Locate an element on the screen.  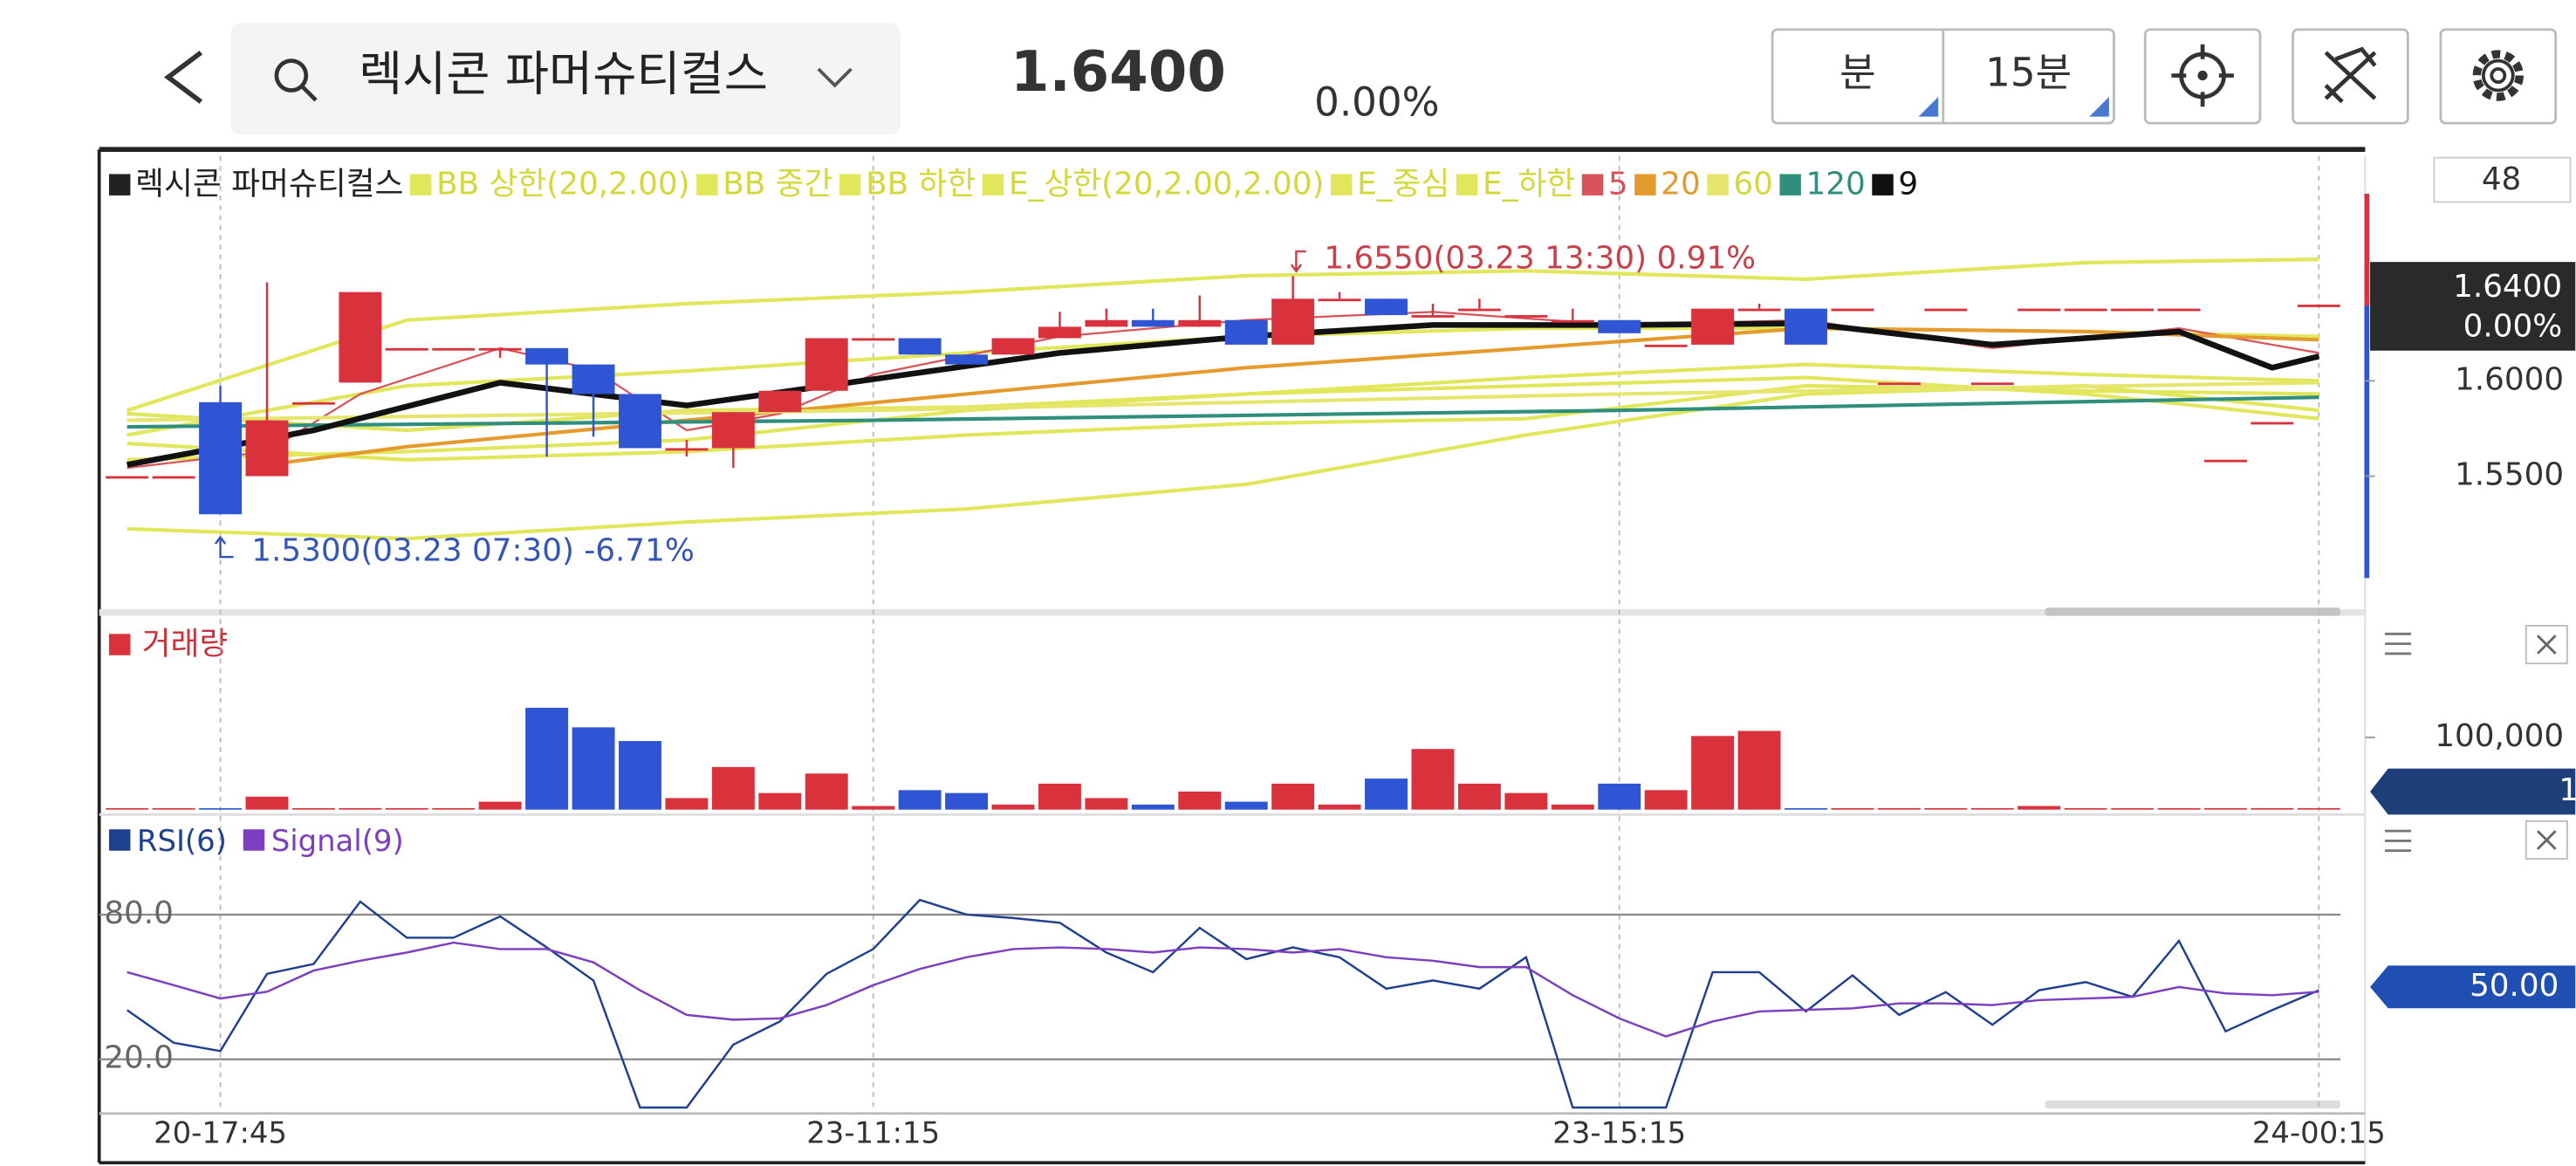
legend-text: BB 상한(20,2.00) is located at coordinates (563, 184).